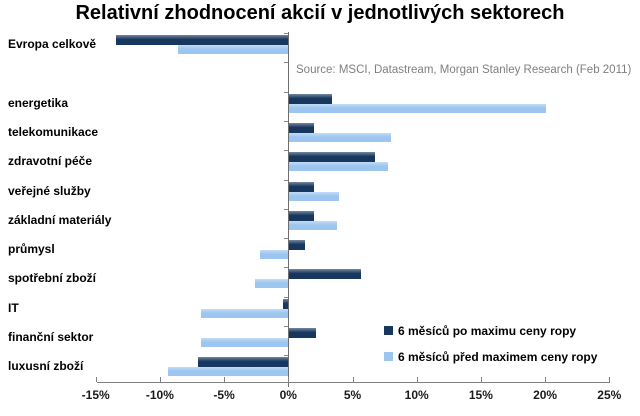 Image resolution: width=640 pixels, height=416 pixels. Describe the element at coordinates (610, 379) in the screenshot. I see `x-axis-tick-25%` at that location.